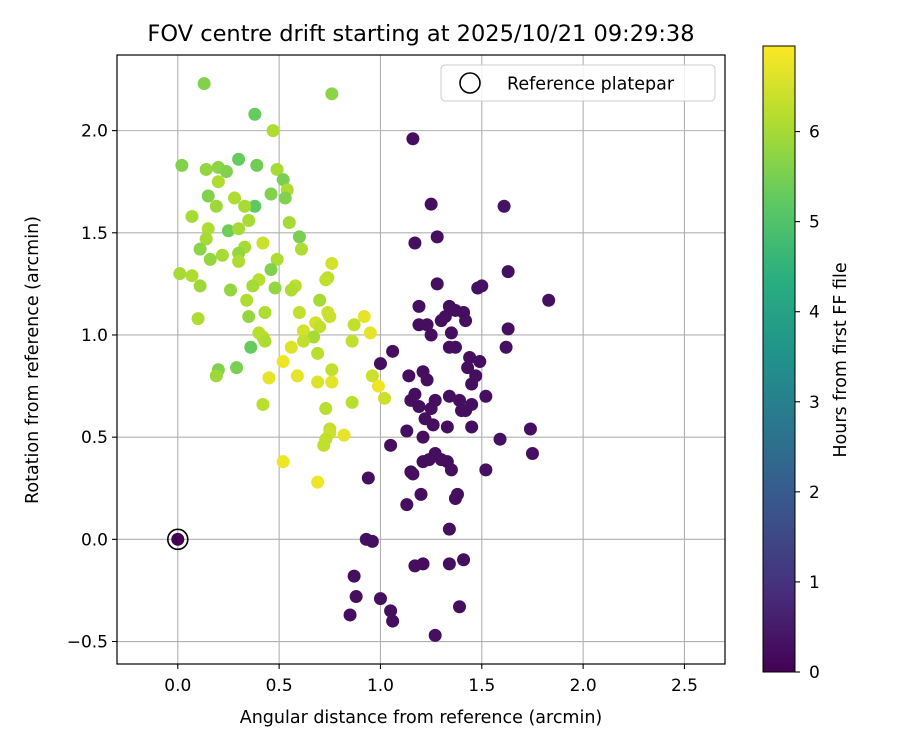  What do you see at coordinates (814, 403) in the screenshot?
I see `colorbar-tick-label: 3` at bounding box center [814, 403].